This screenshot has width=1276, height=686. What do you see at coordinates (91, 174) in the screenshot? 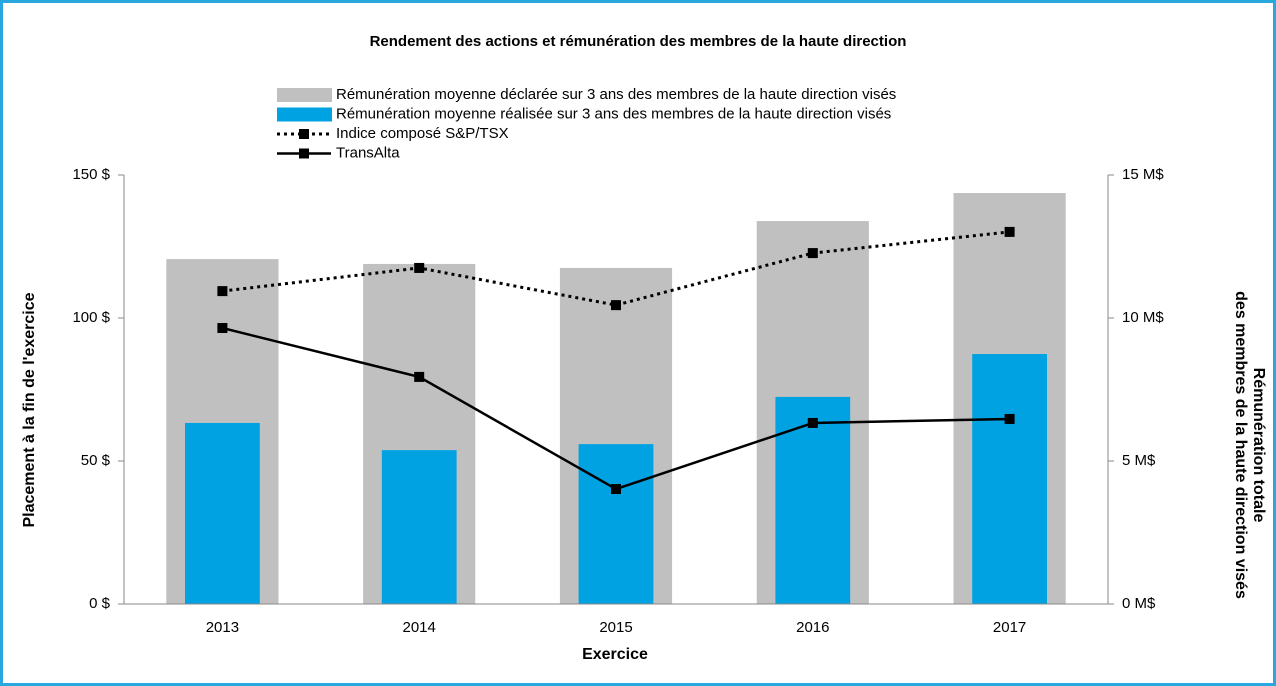
I see `y-tick-label: 150 $` at bounding box center [91, 174].